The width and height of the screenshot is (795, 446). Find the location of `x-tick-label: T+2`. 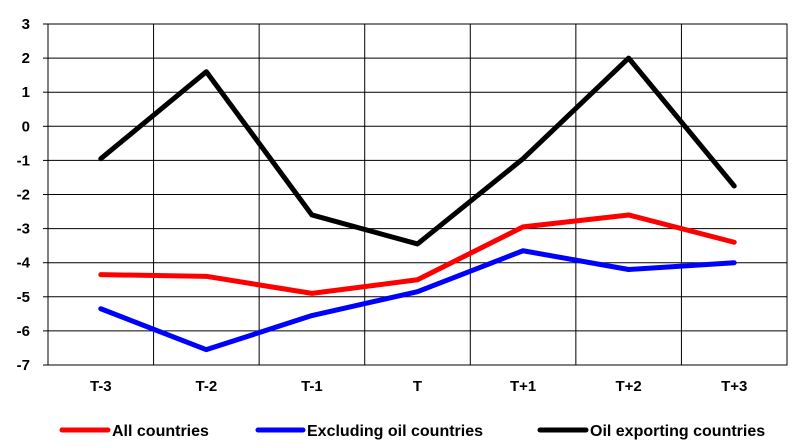

x-tick-label: T+2 is located at coordinates (629, 386).